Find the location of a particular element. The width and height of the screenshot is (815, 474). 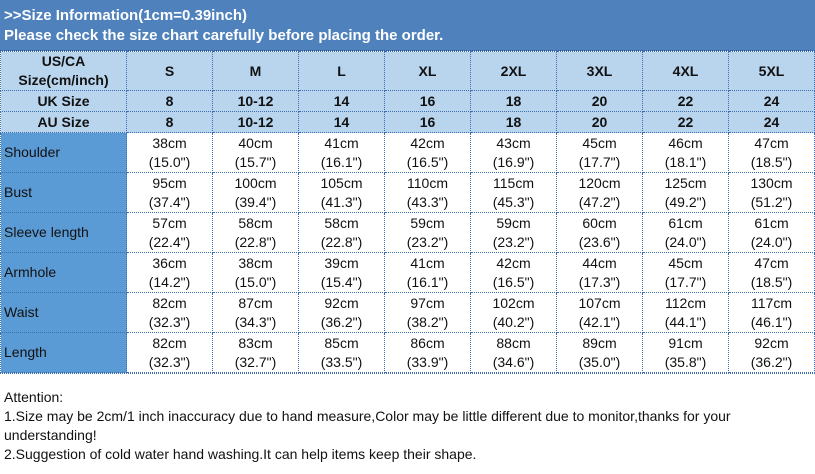

inch-value: (23.6") is located at coordinates (599, 241).